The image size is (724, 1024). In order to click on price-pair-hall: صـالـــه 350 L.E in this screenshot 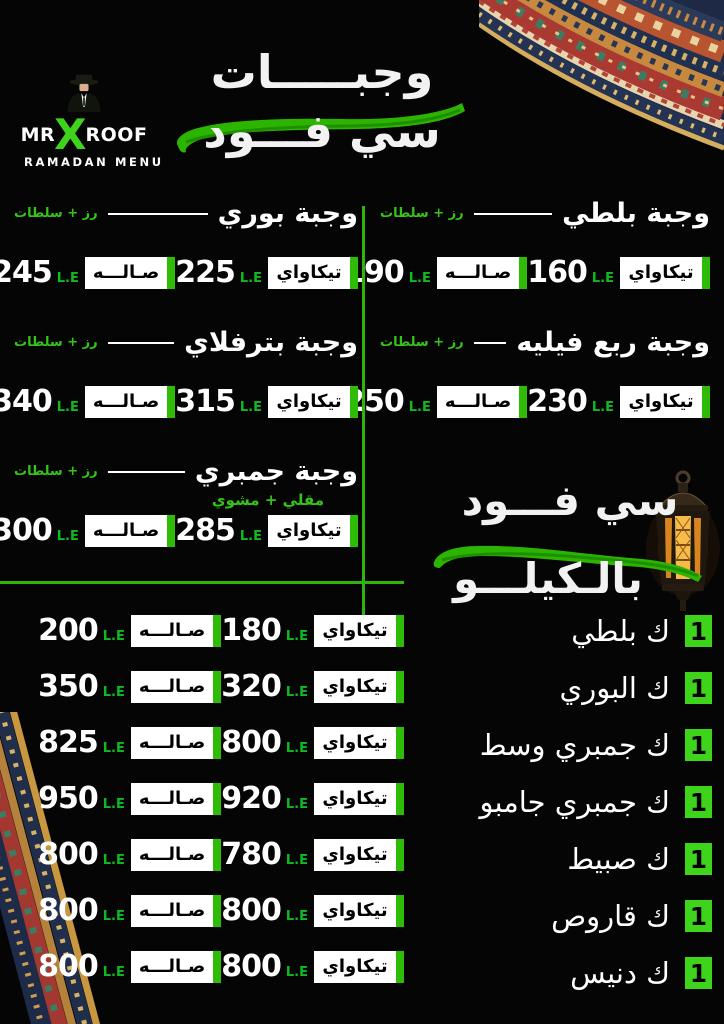, I will do `click(130, 687)`.